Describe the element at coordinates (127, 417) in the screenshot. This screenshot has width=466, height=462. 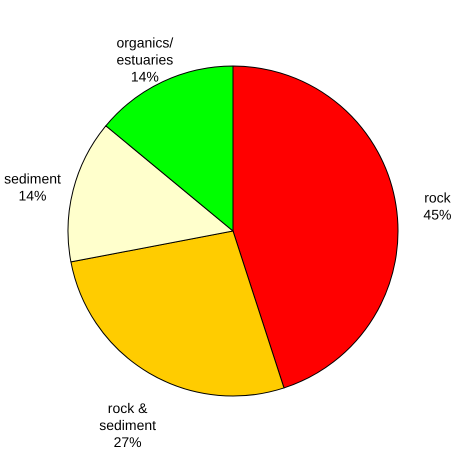
I see `slice-label: rock & sediment` at that location.